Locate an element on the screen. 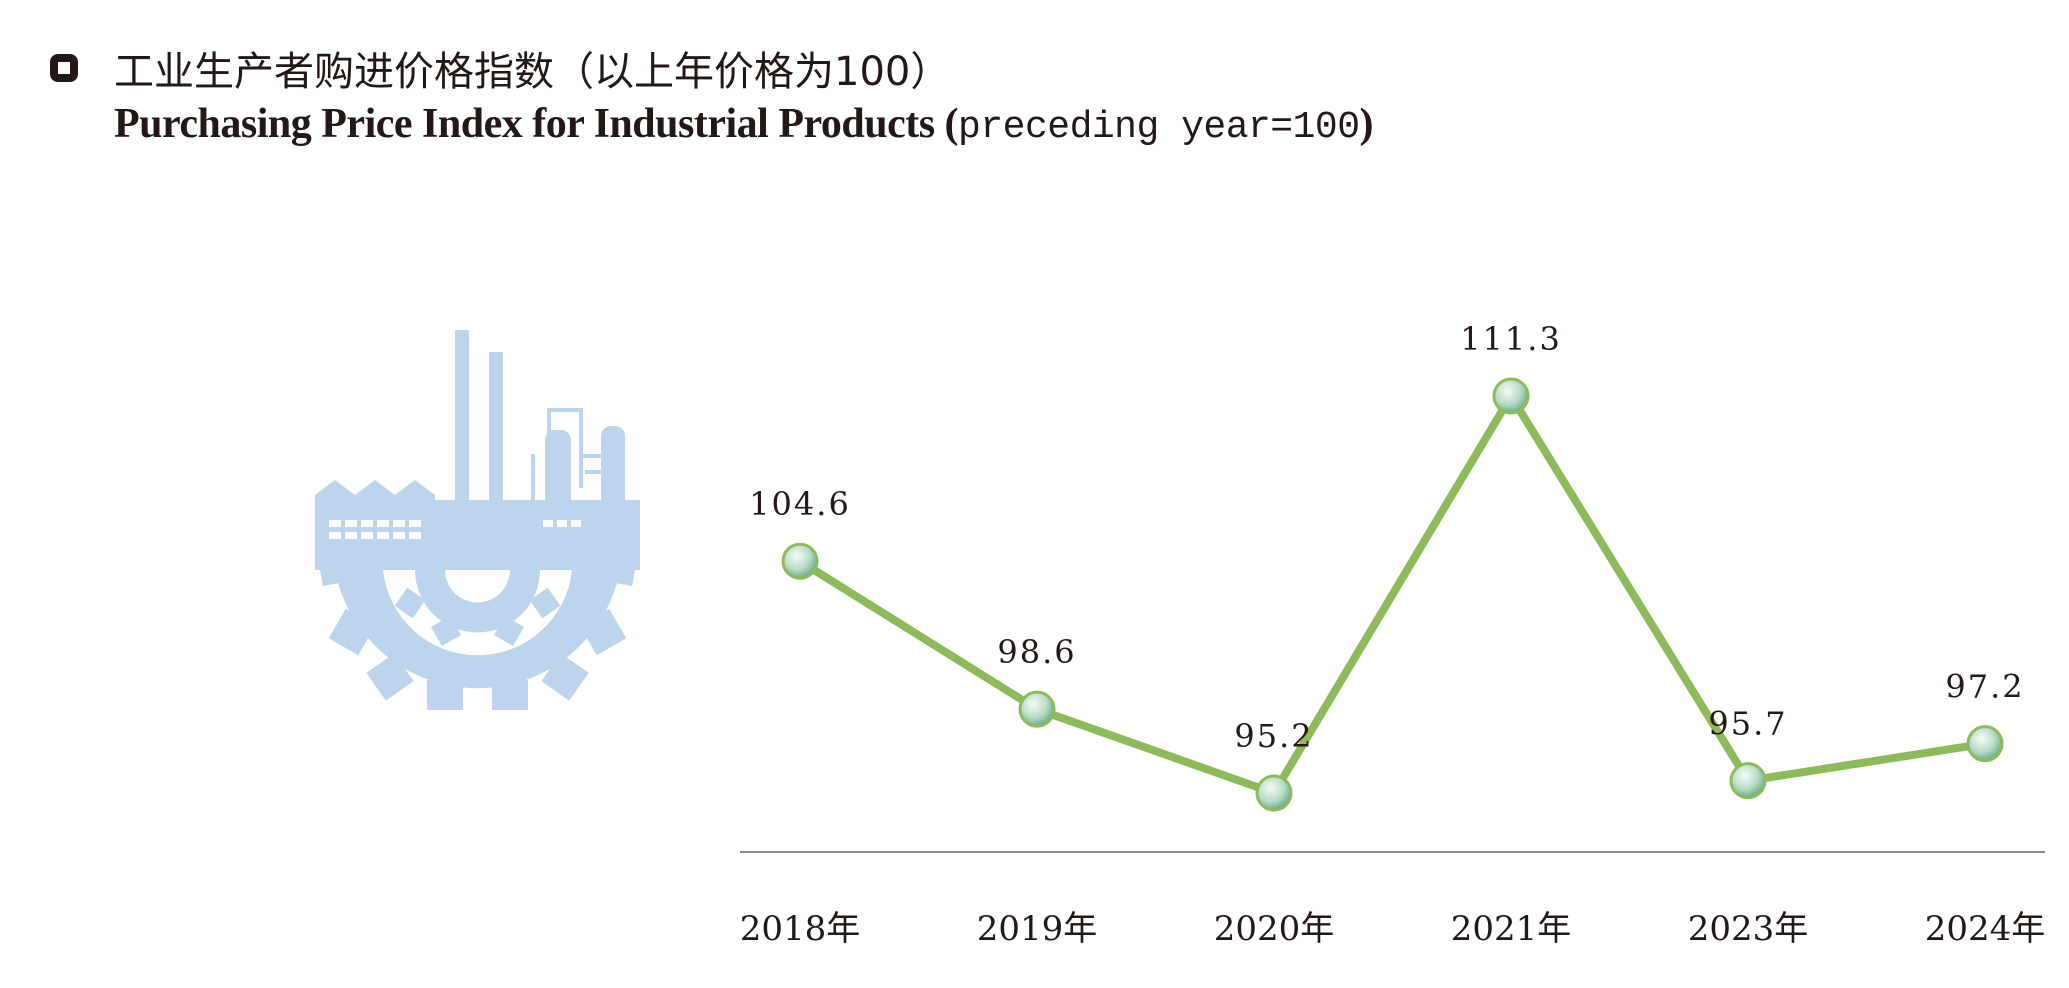  x-tick-label-3: 2021年 is located at coordinates (1511, 929).